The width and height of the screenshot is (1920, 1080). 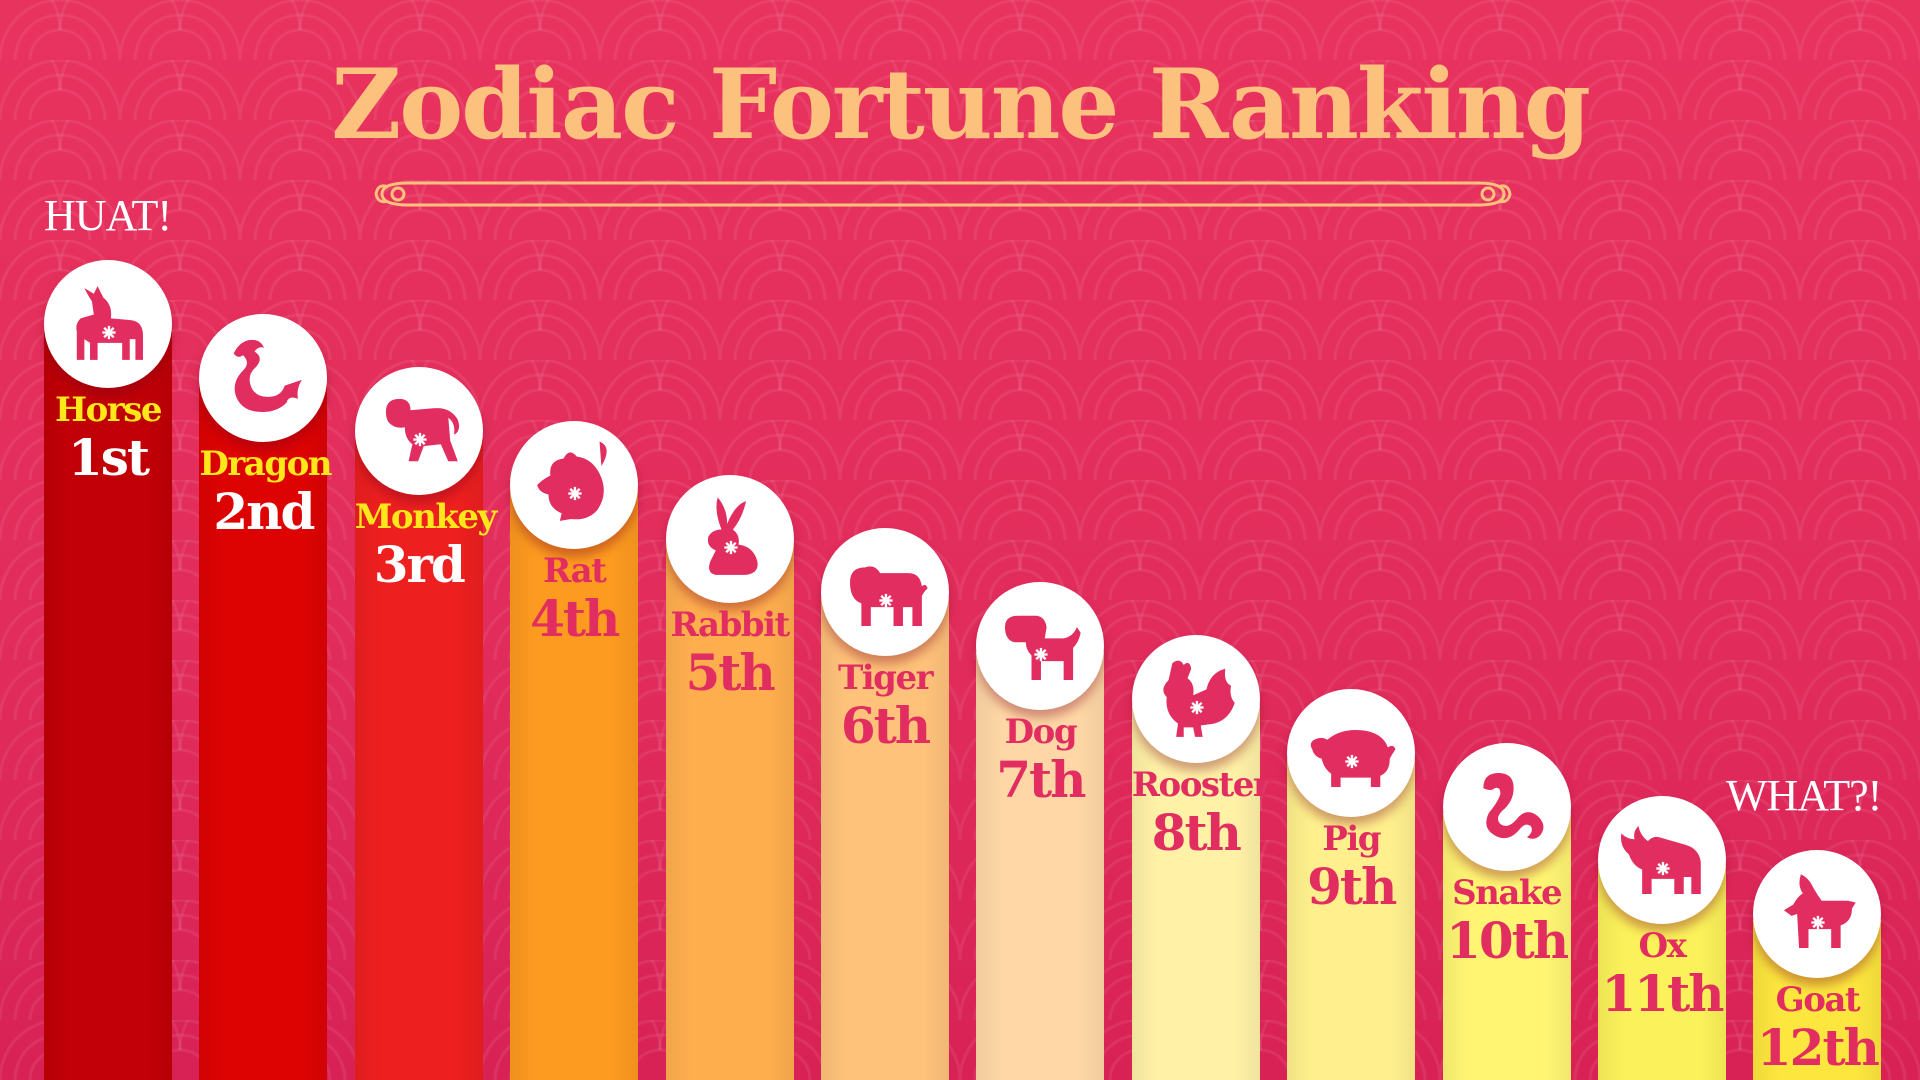 I want to click on page-title: Zodiac Fortune Ranking, so click(x=961, y=104).